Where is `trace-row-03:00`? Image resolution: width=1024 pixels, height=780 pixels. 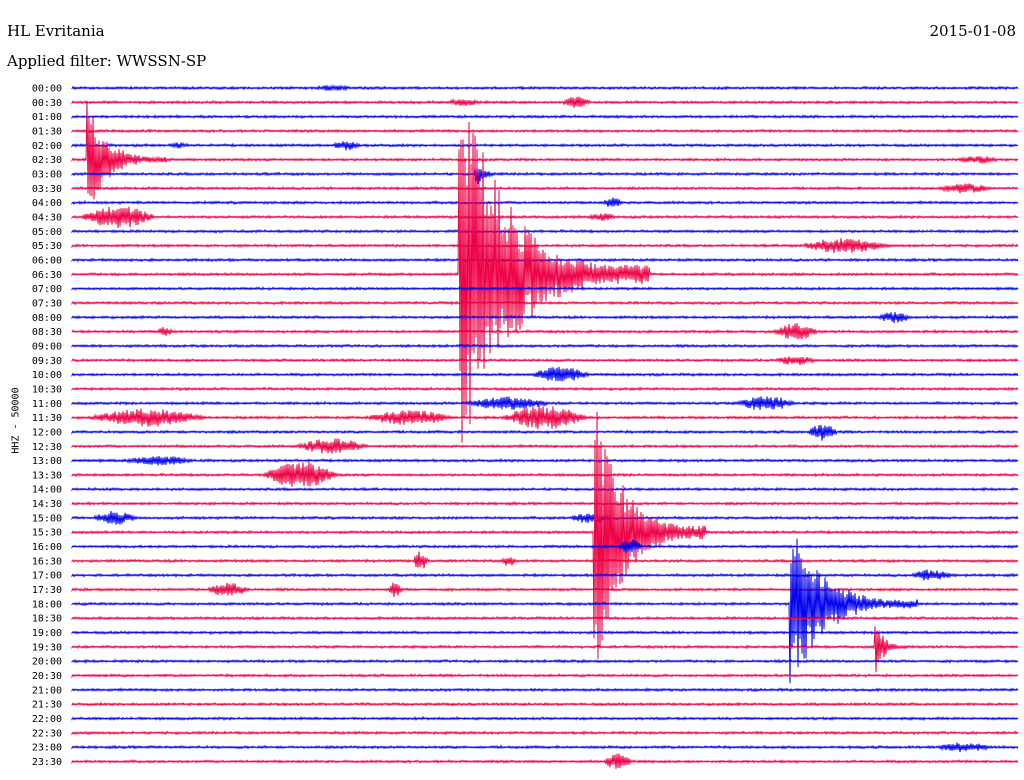 trace-row-03:00 is located at coordinates (545, 175).